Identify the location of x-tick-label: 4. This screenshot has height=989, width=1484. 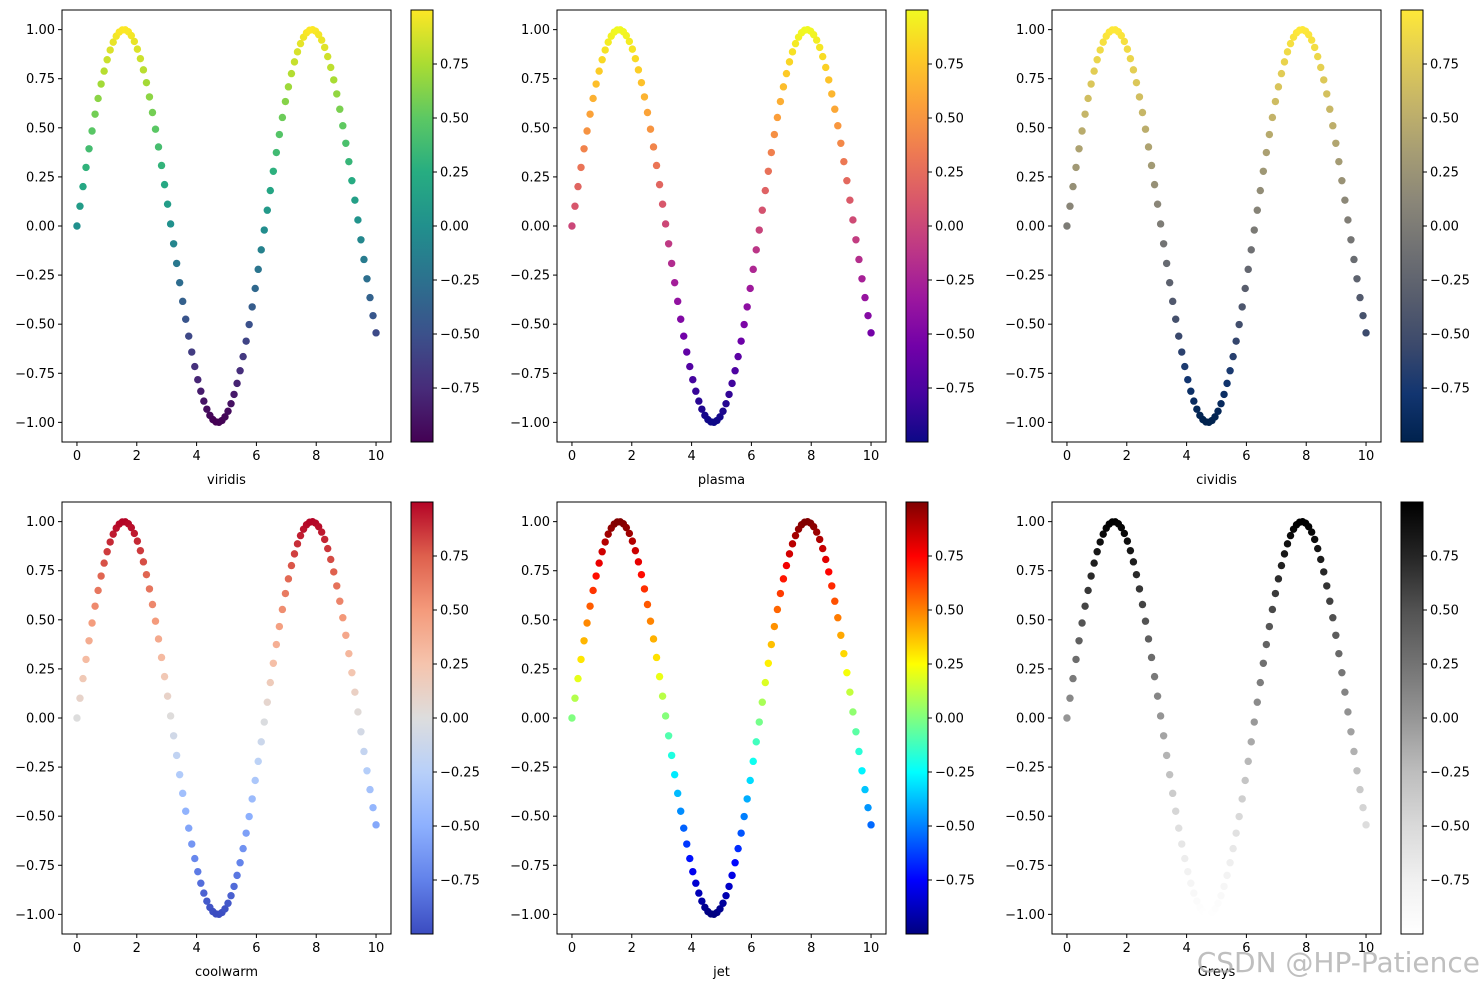
(691, 948).